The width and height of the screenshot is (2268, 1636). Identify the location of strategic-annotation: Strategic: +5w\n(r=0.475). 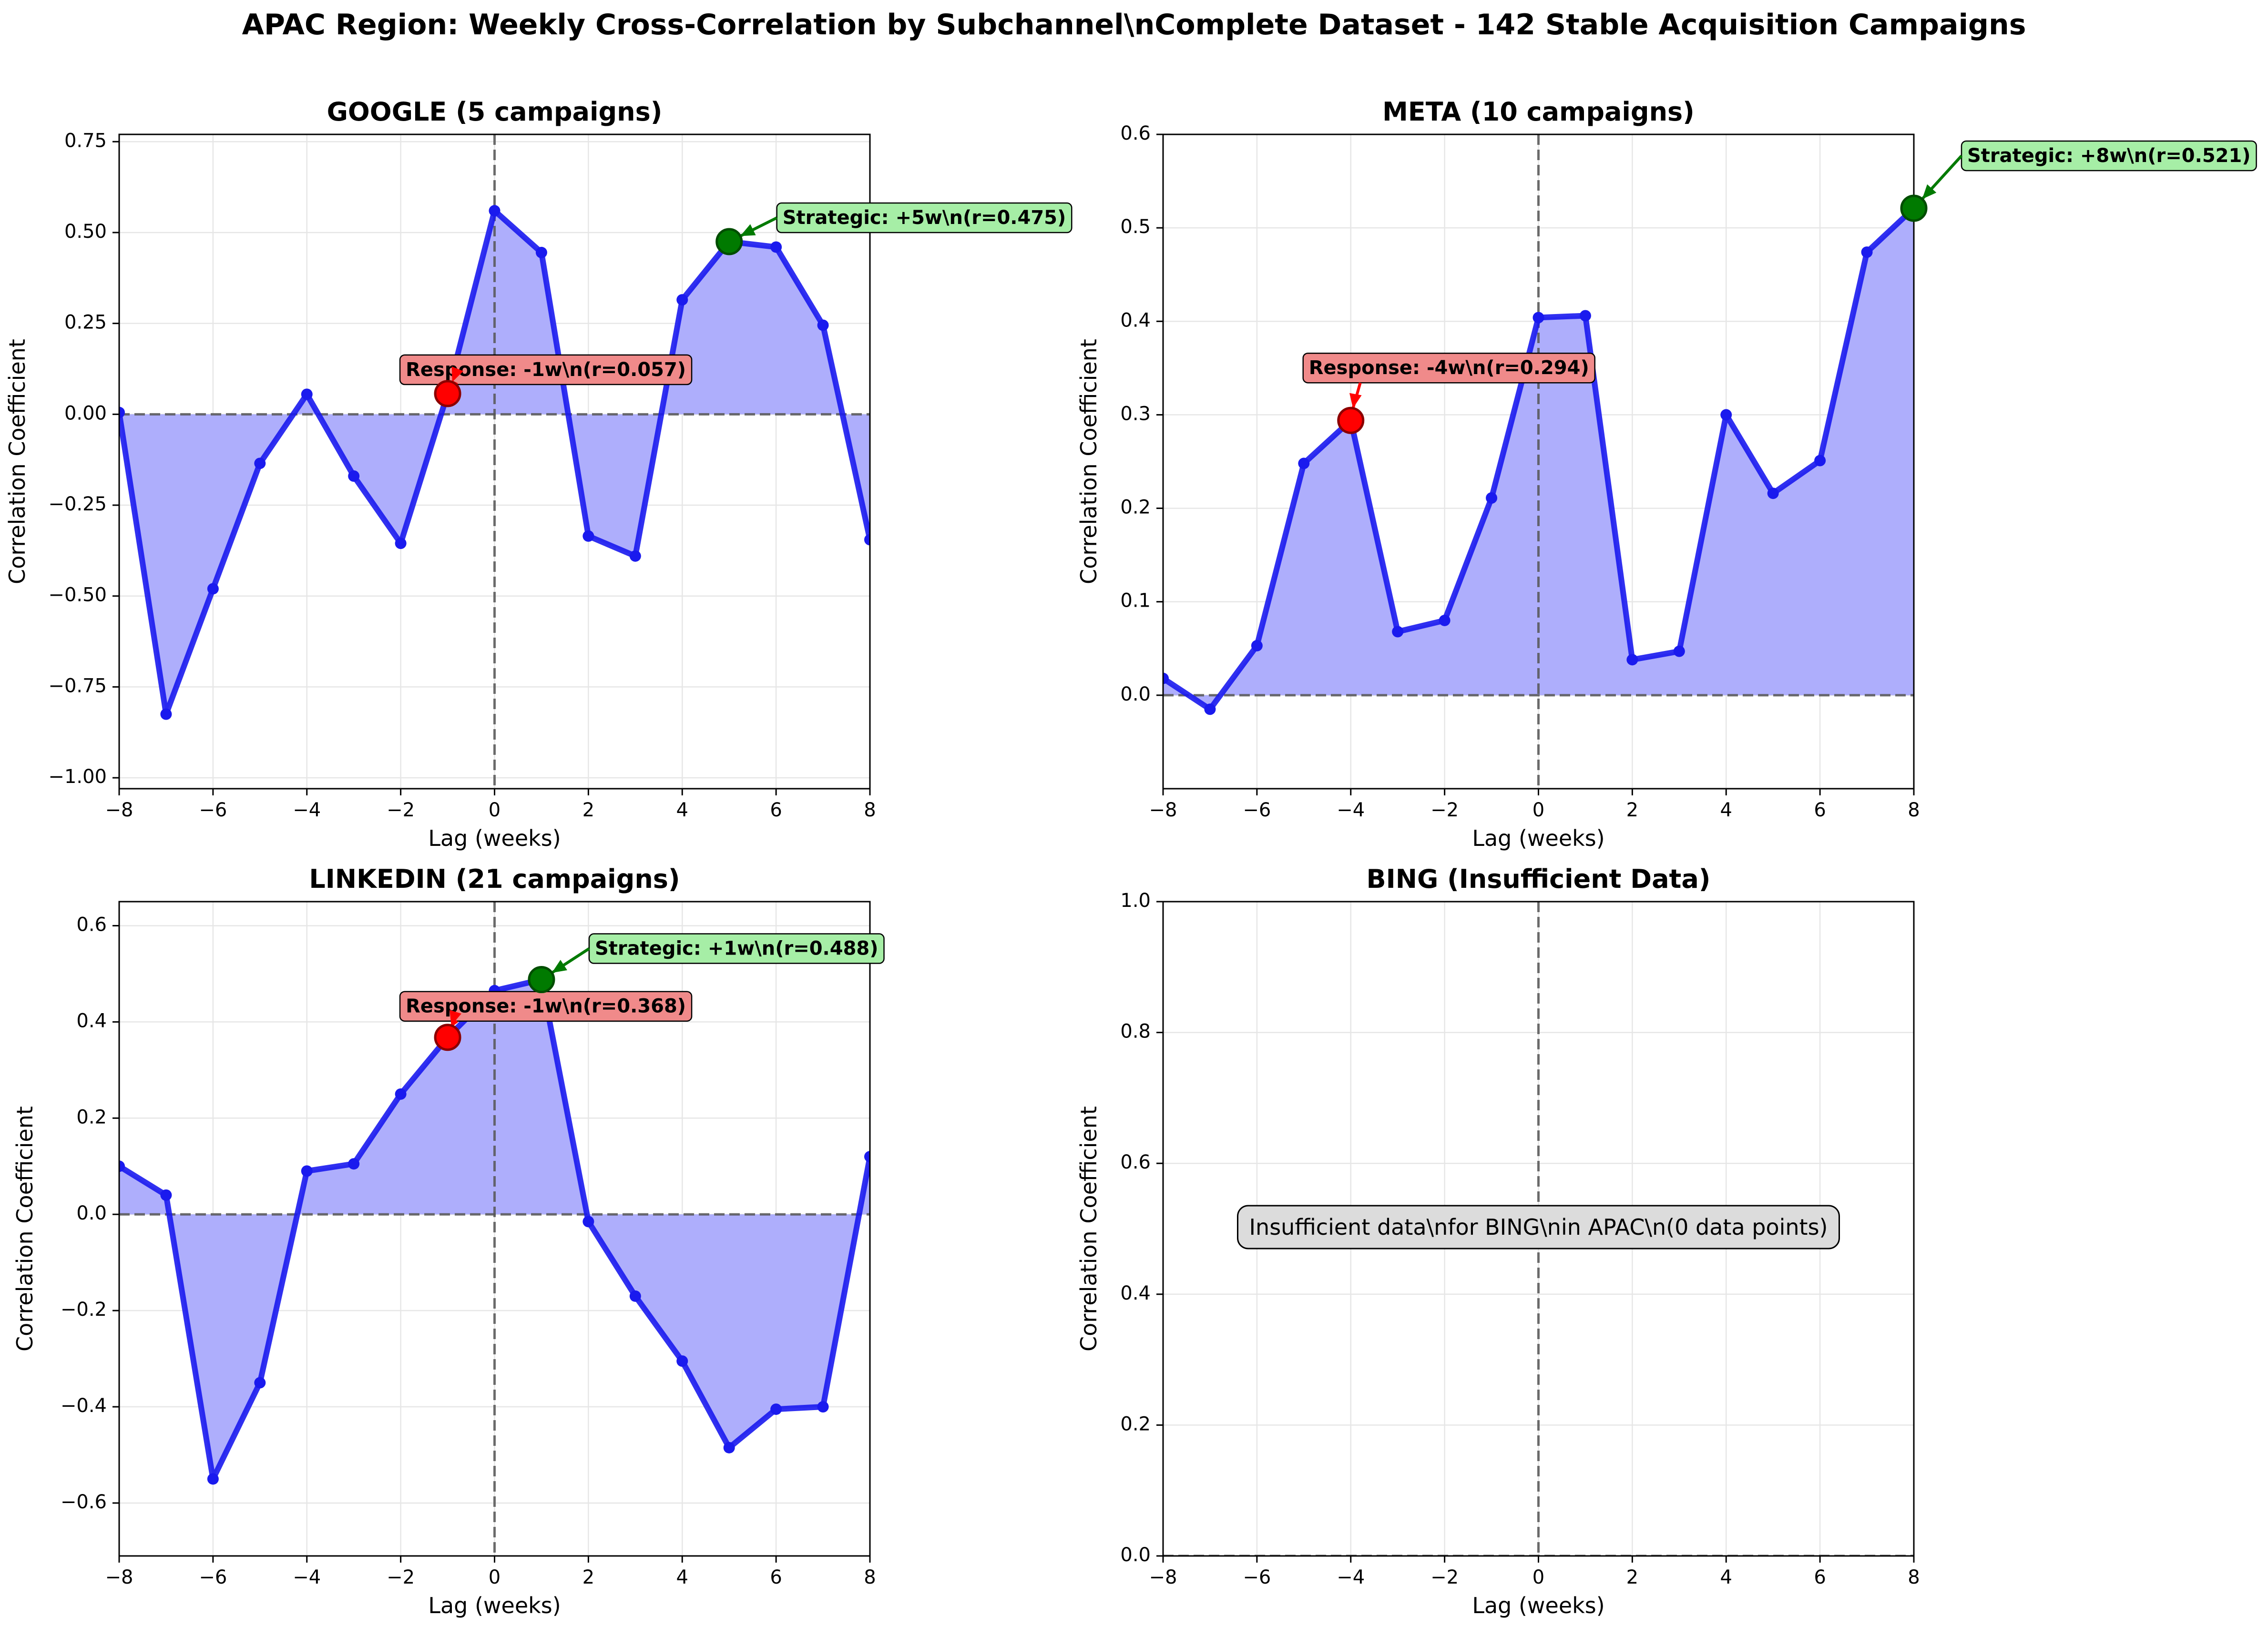
(924, 218).